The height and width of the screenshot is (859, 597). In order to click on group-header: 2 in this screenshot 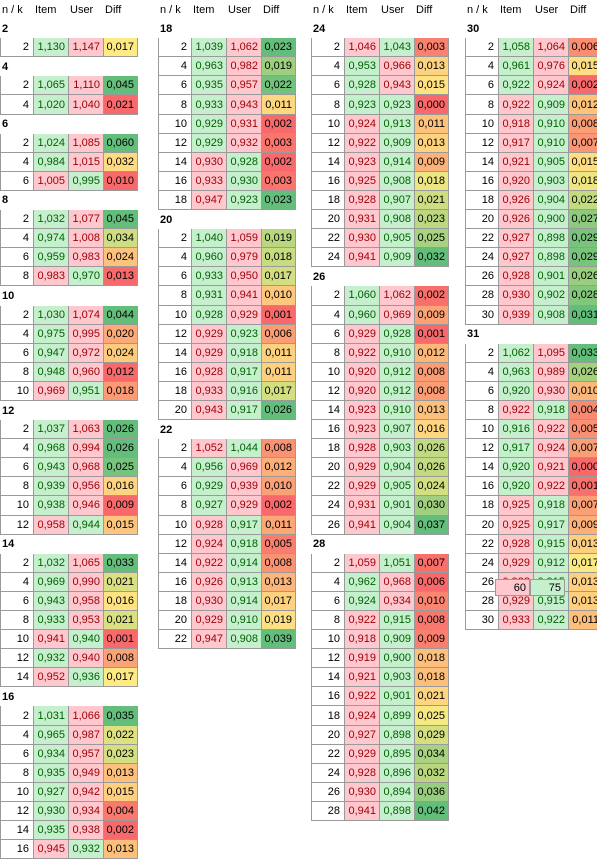, I will do `click(69, 28)`.